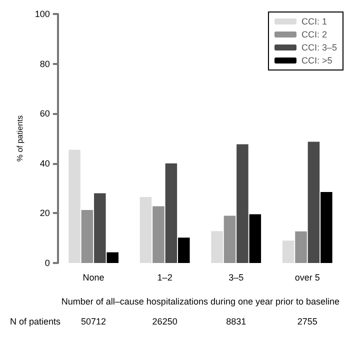 This screenshot has height=339, width=357. What do you see at coordinates (307, 277) in the screenshot?
I see `x-tick-label: over 5` at bounding box center [307, 277].